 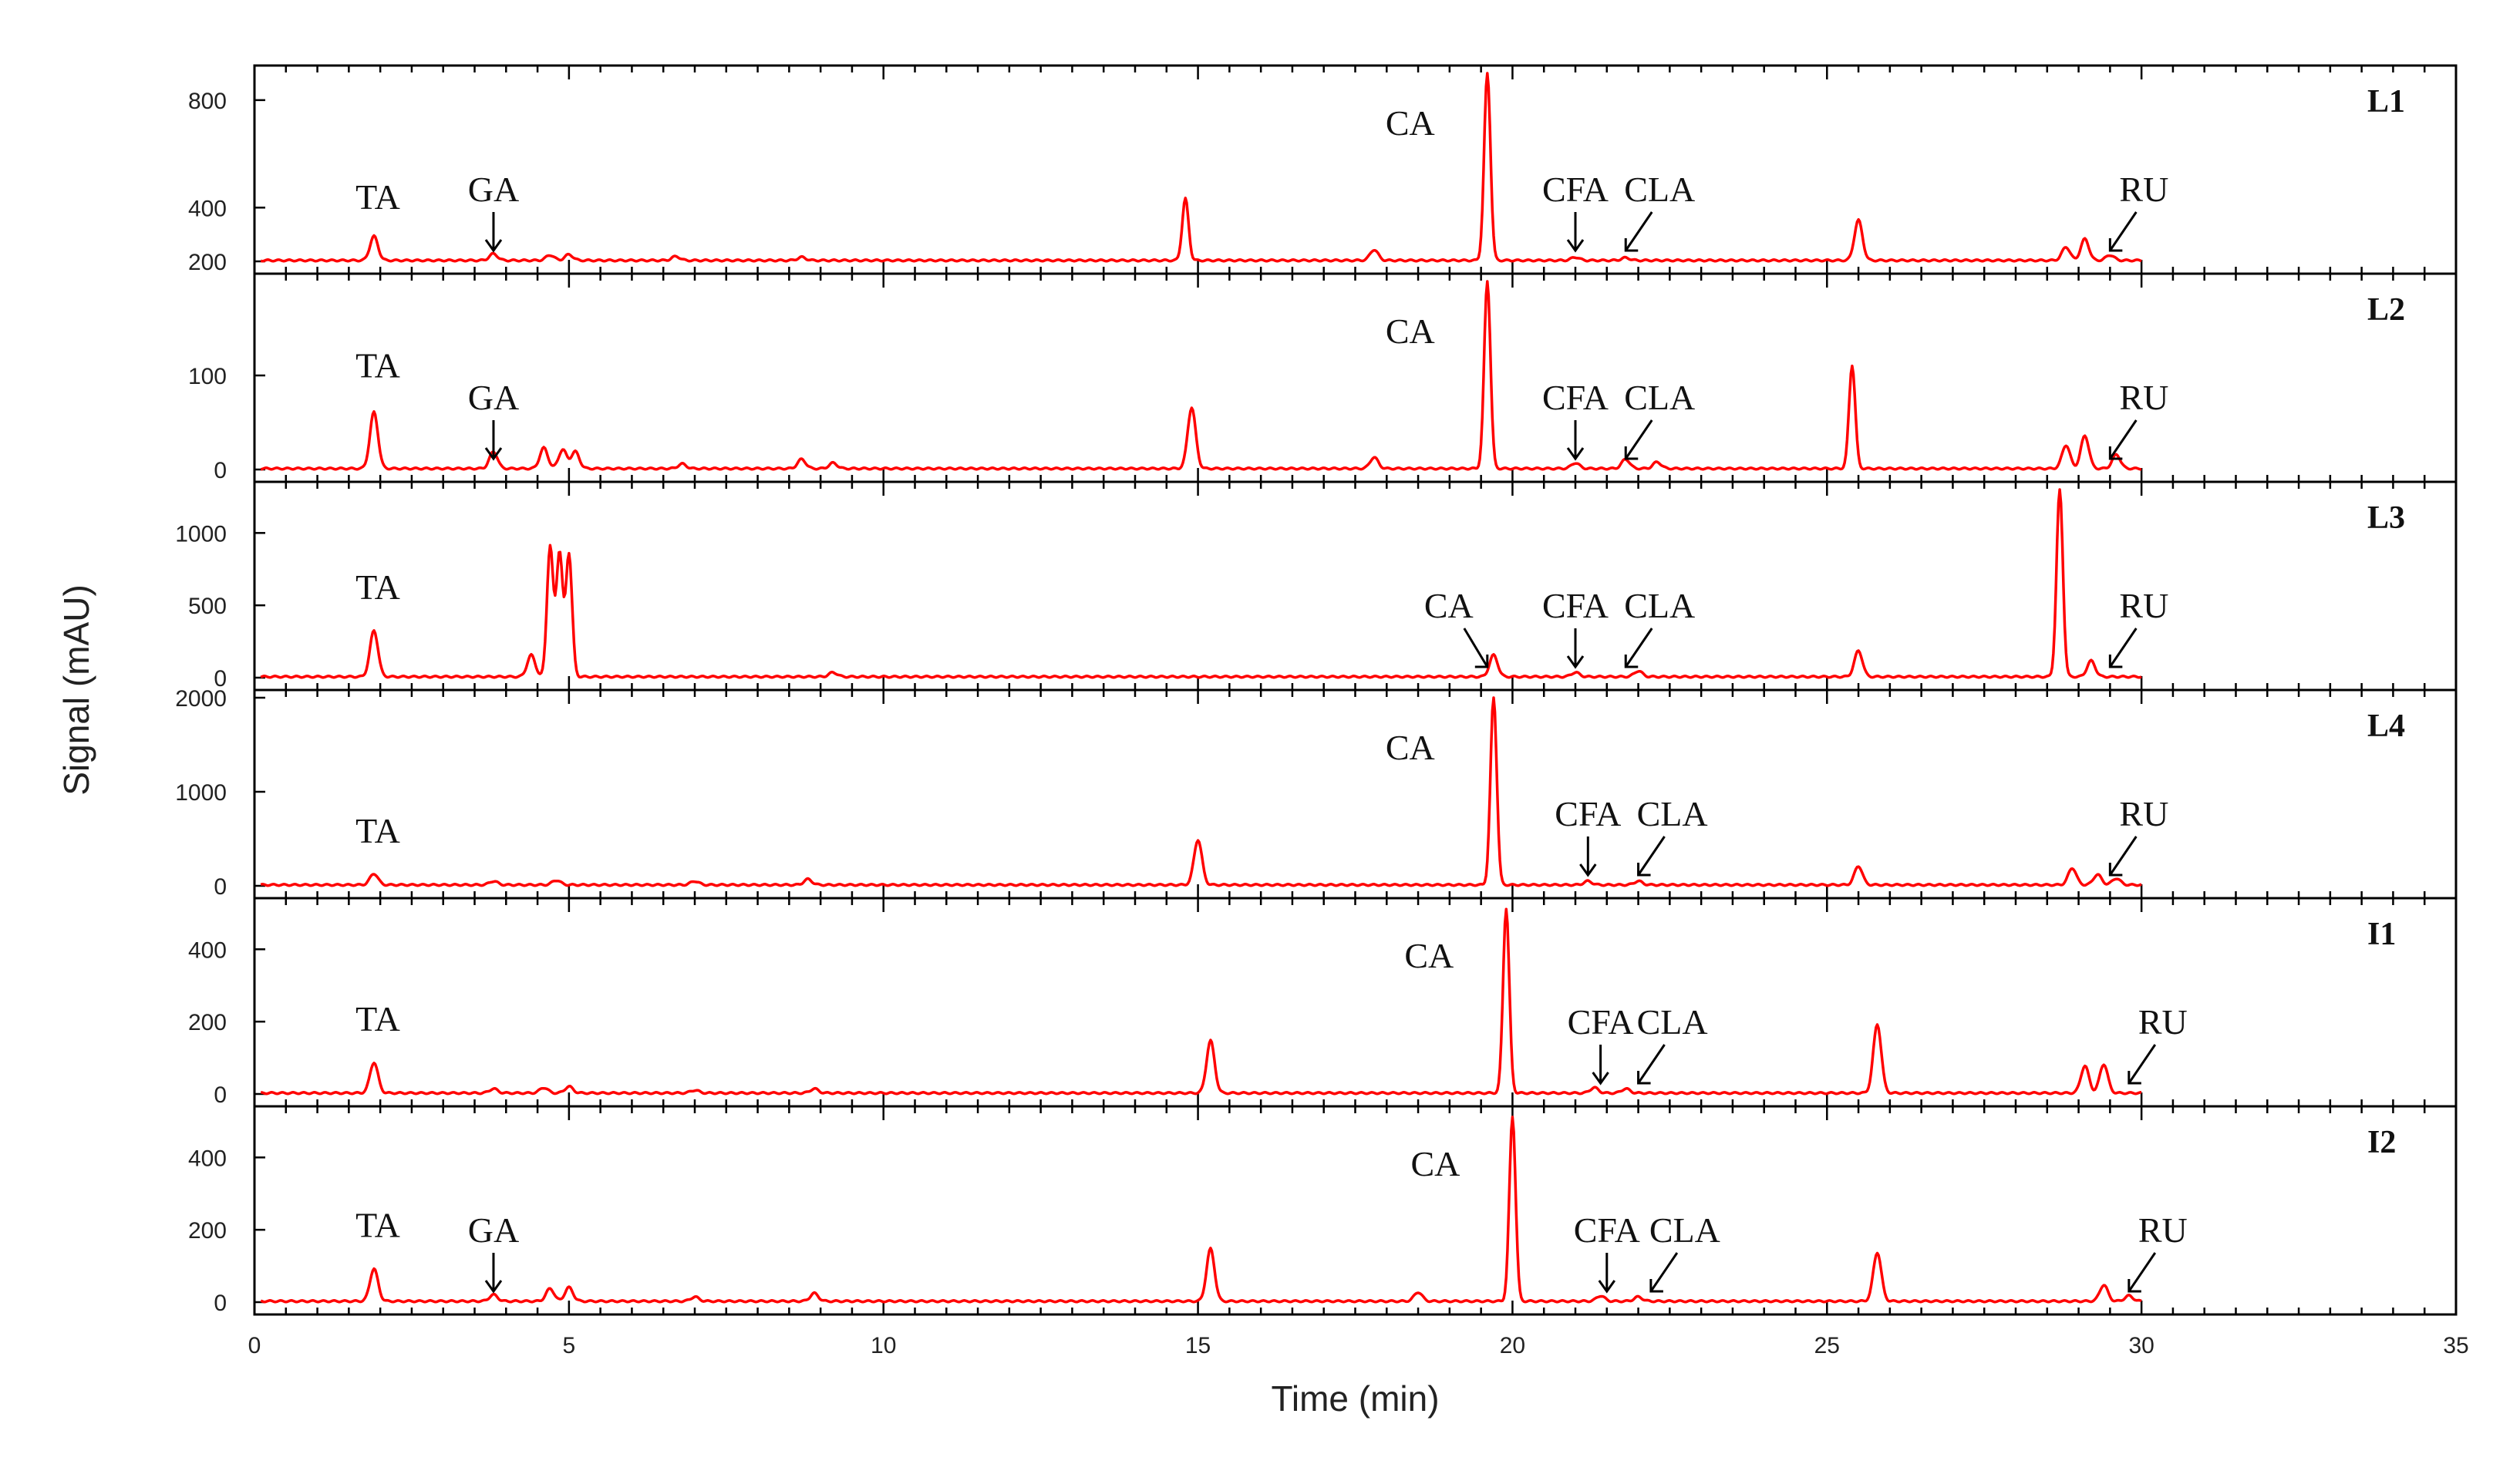 What do you see at coordinates (254, 1345) in the screenshot?
I see `x-tick-label: 0` at bounding box center [254, 1345].